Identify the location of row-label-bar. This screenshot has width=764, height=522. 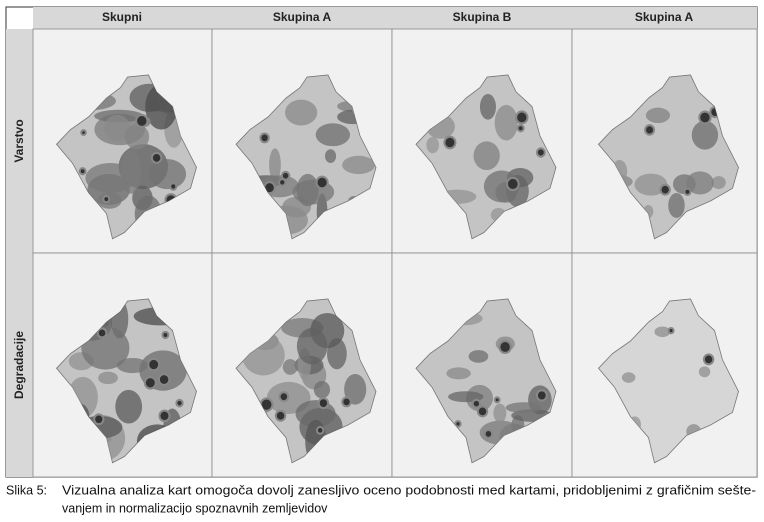
(19, 253).